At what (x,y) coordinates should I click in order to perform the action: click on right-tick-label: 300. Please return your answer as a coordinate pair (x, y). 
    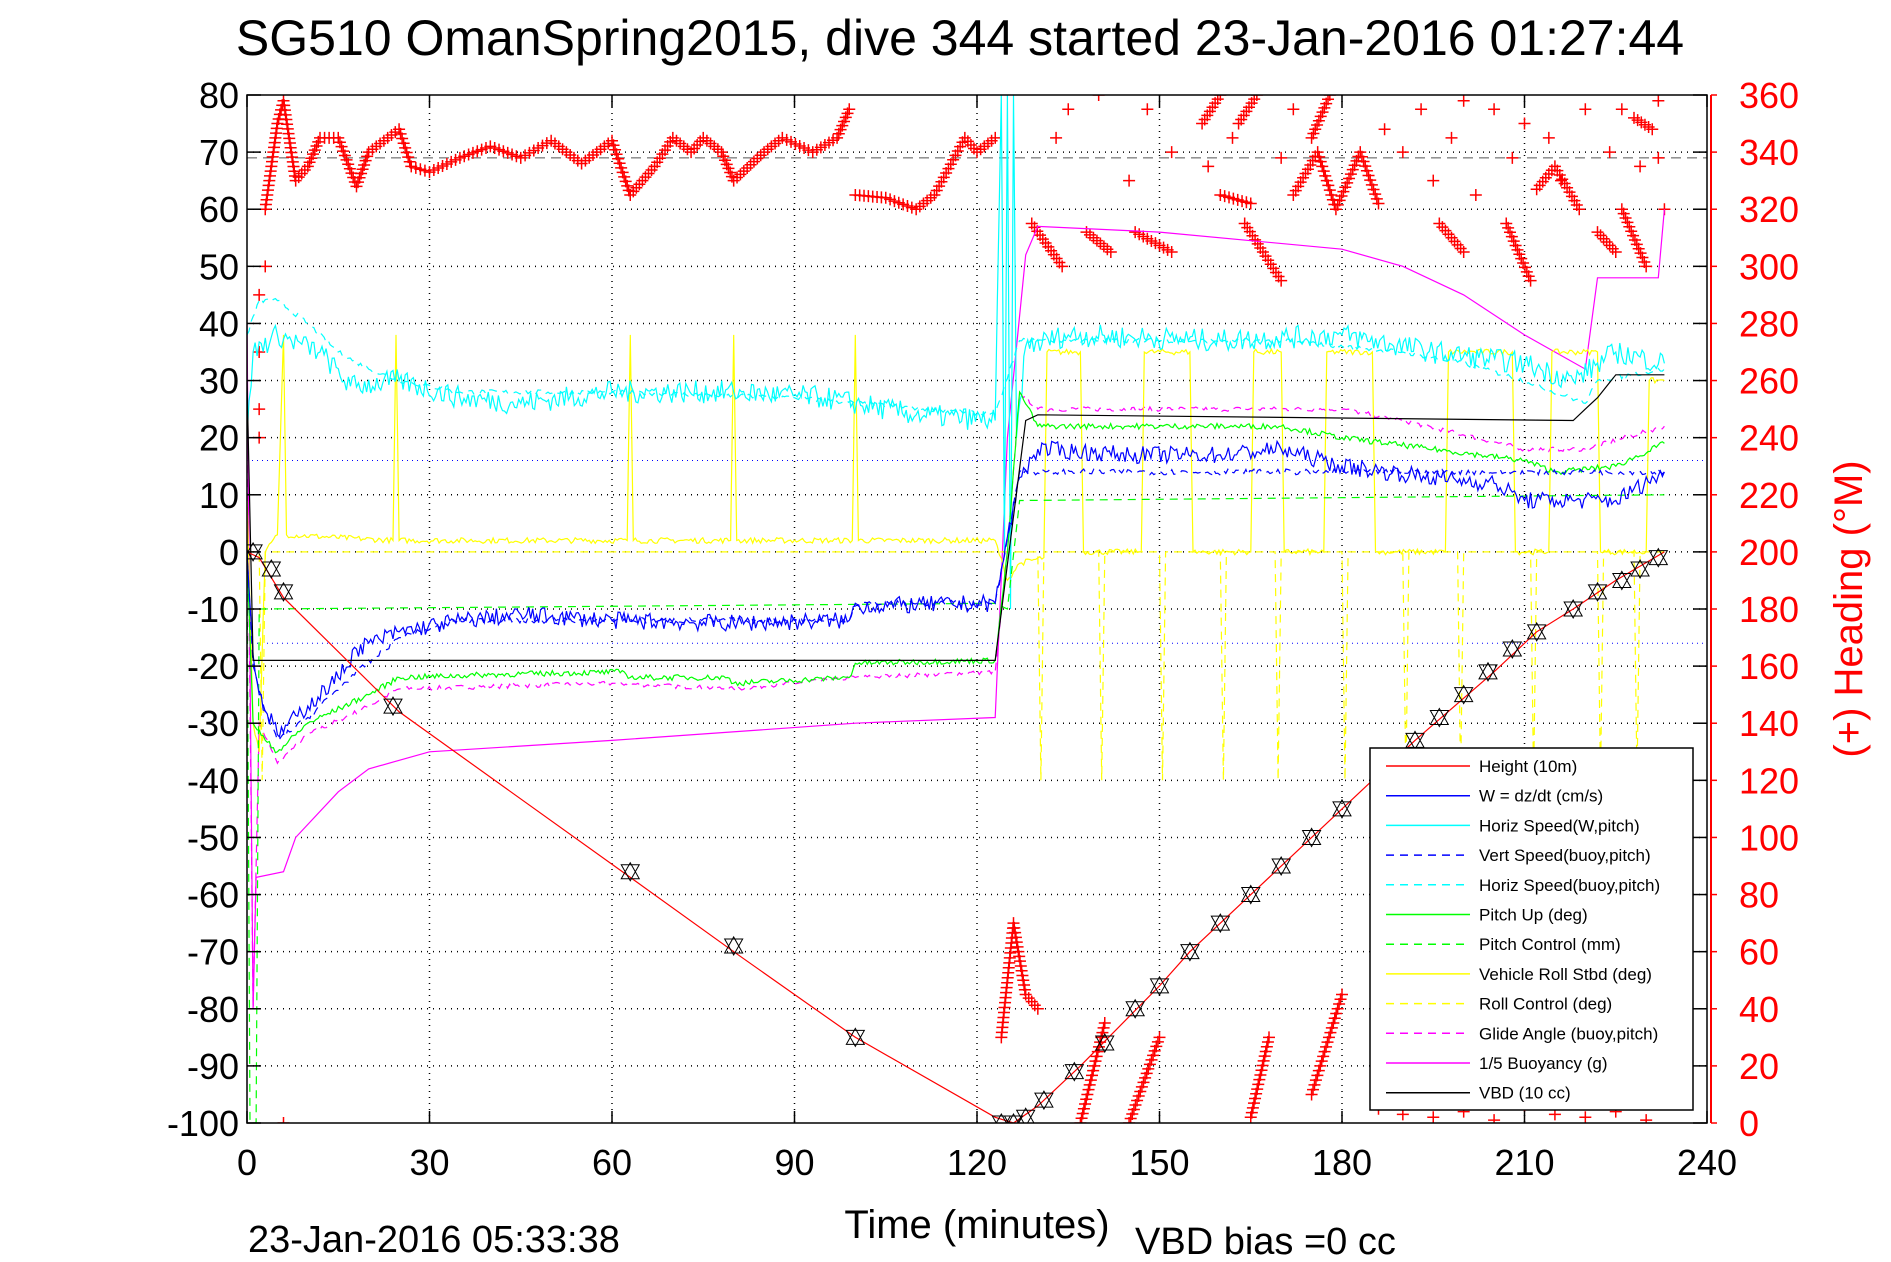
    Looking at the image, I should click on (1769, 266).